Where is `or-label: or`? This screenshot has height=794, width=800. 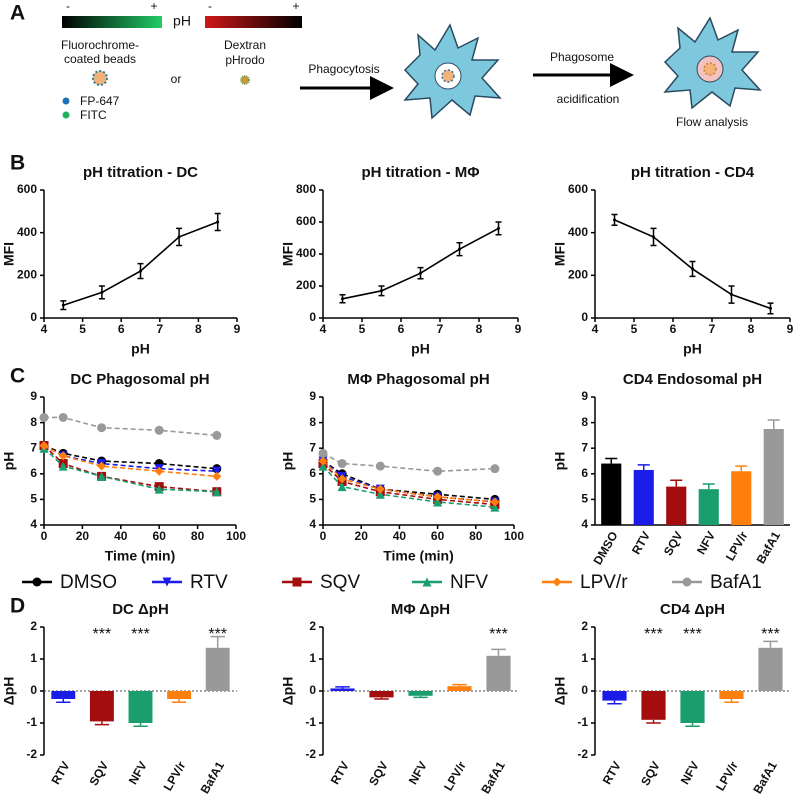 or-label: or is located at coordinates (176, 79).